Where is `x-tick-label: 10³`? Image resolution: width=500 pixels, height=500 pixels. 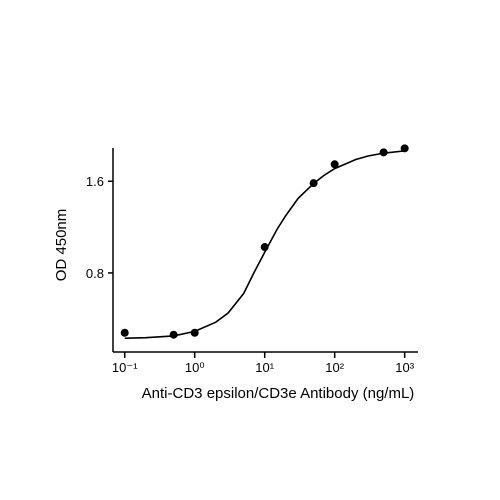 x-tick-label: 10³ is located at coordinates (404, 367).